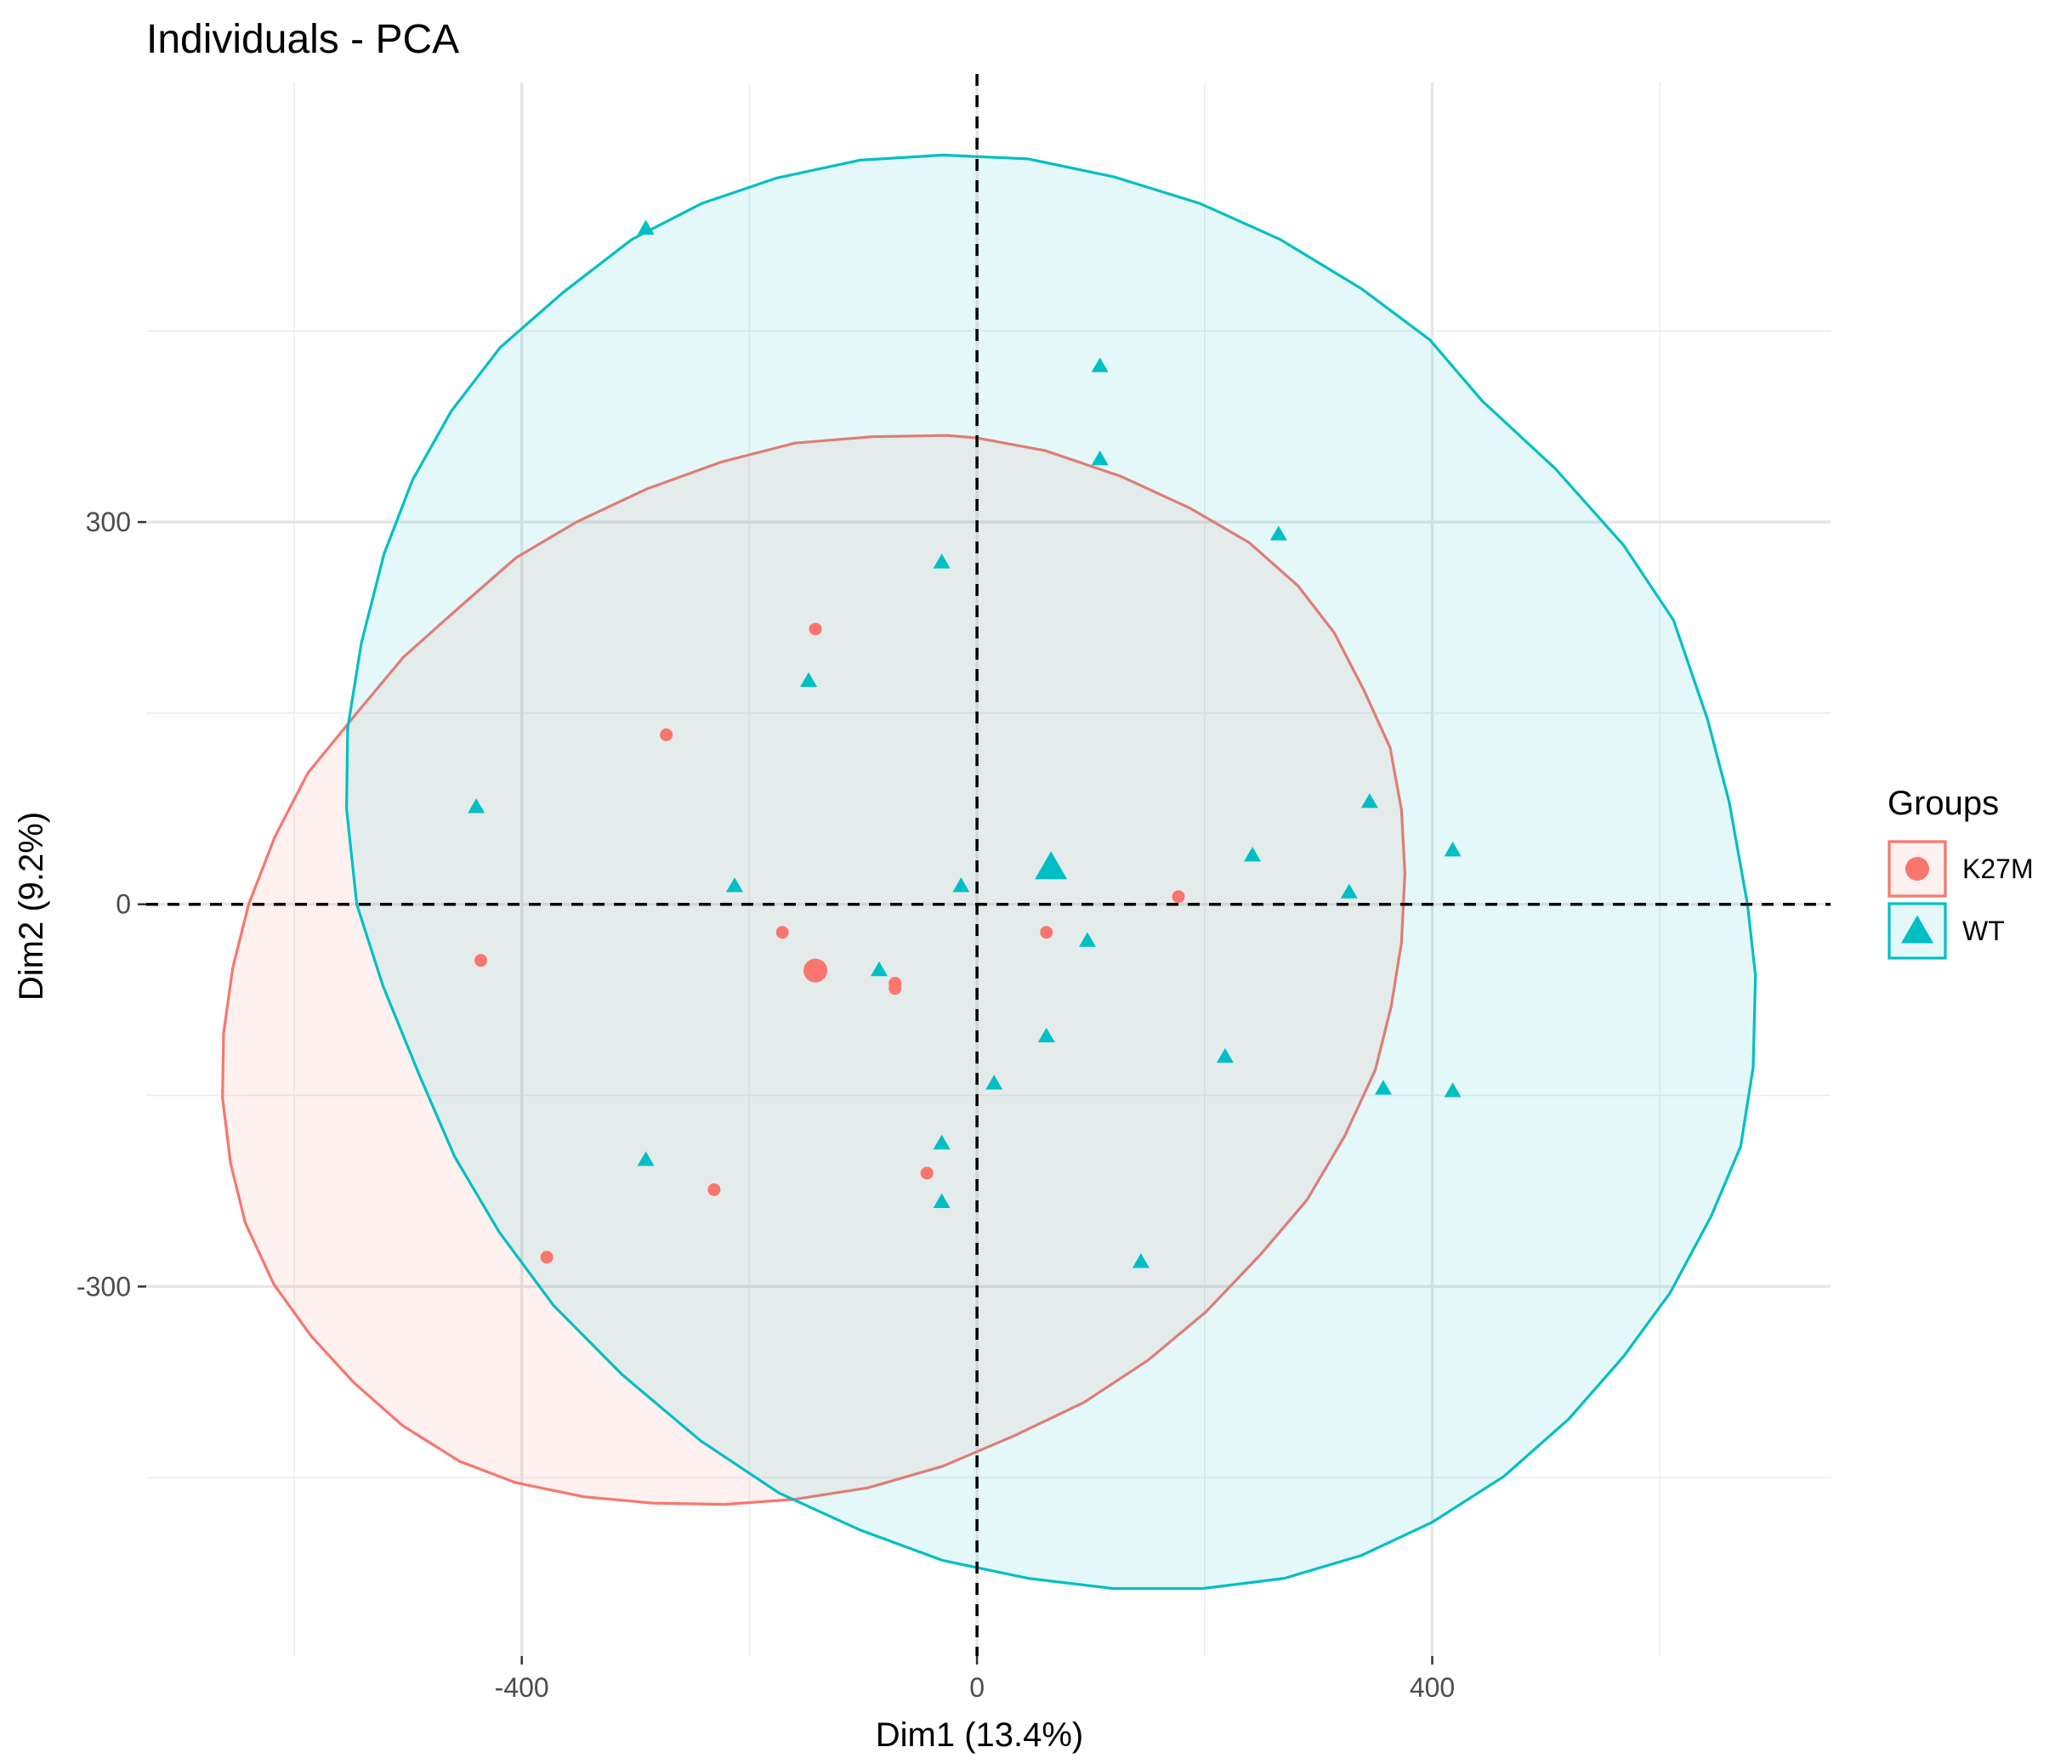 This screenshot has width=2072, height=1764. Describe the element at coordinates (104, 1286) in the screenshot. I see `y-tick-label: -300` at that location.